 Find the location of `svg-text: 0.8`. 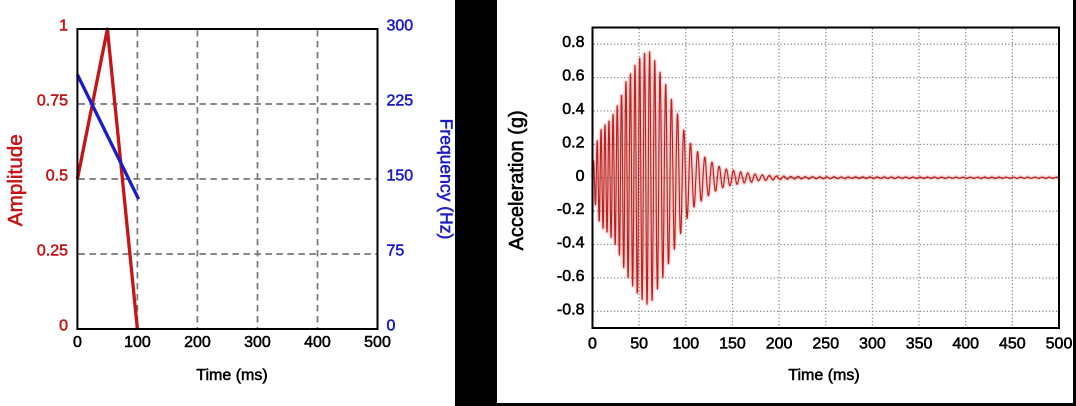

svg-text: 0.8 is located at coordinates (573, 42).